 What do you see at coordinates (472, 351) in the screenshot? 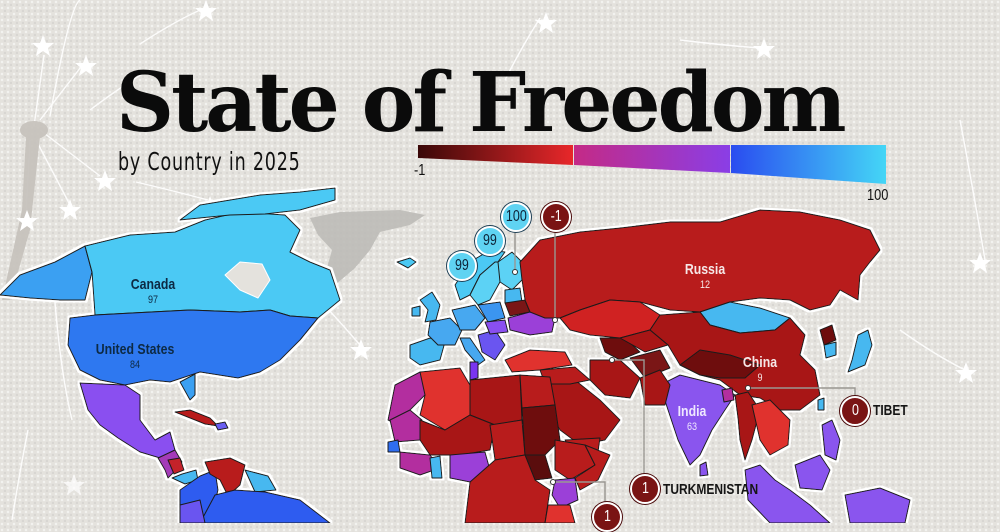
I see `italy` at bounding box center [472, 351].